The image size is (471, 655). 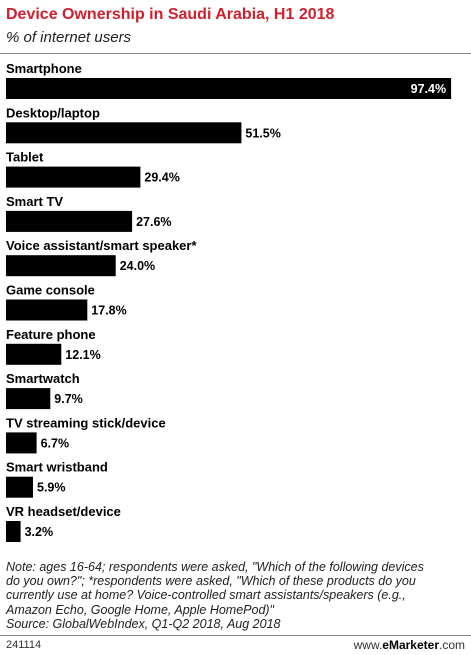 I want to click on category-label-desktop-laptop: Desktop/laptop, so click(x=53, y=112).